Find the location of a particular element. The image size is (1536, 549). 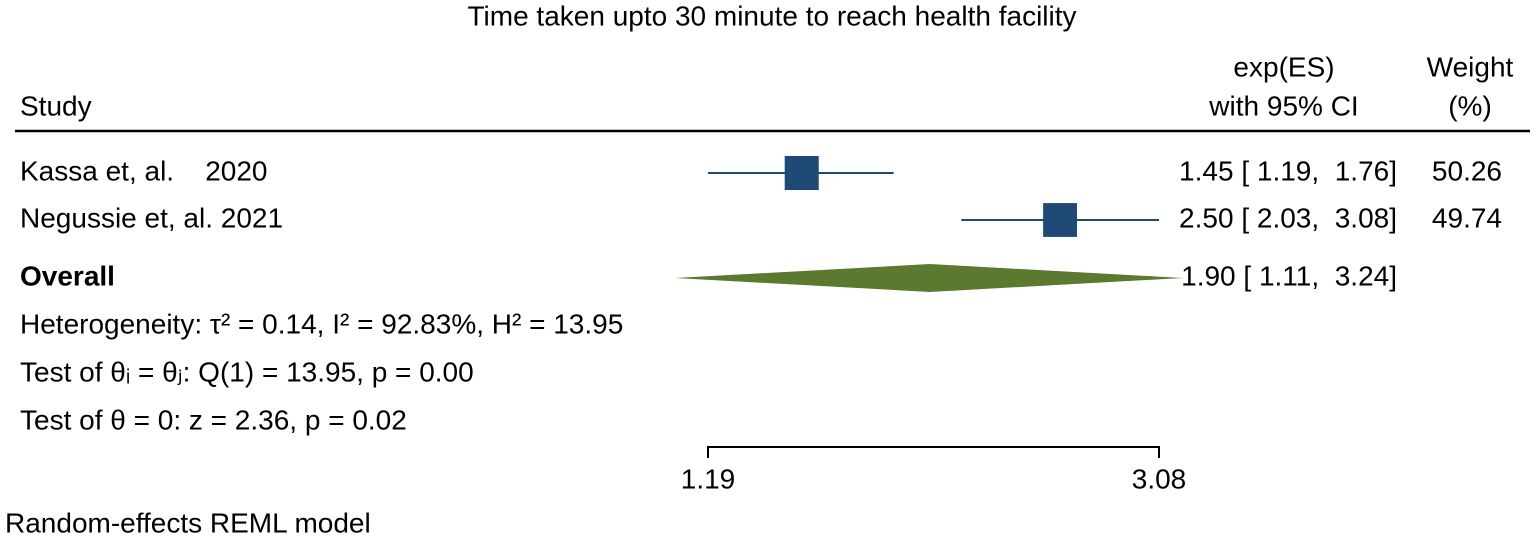

note: Test of θ = 0: z = 2.36, p = 0.02 is located at coordinates (213, 419).